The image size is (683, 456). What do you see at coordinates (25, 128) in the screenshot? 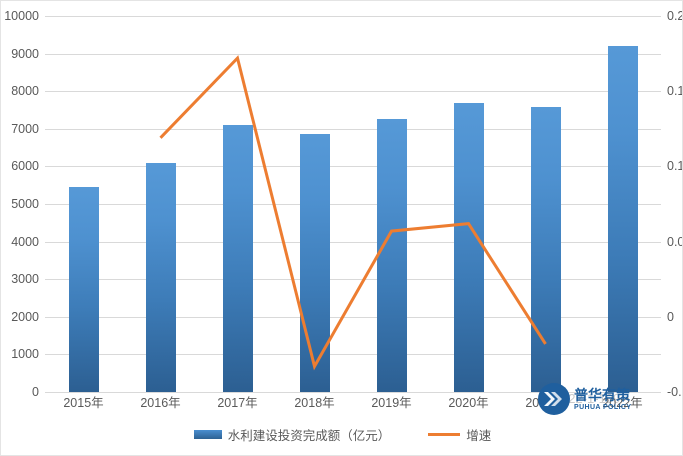
I see `y-axis-left-tick: 7000` at bounding box center [25, 128].